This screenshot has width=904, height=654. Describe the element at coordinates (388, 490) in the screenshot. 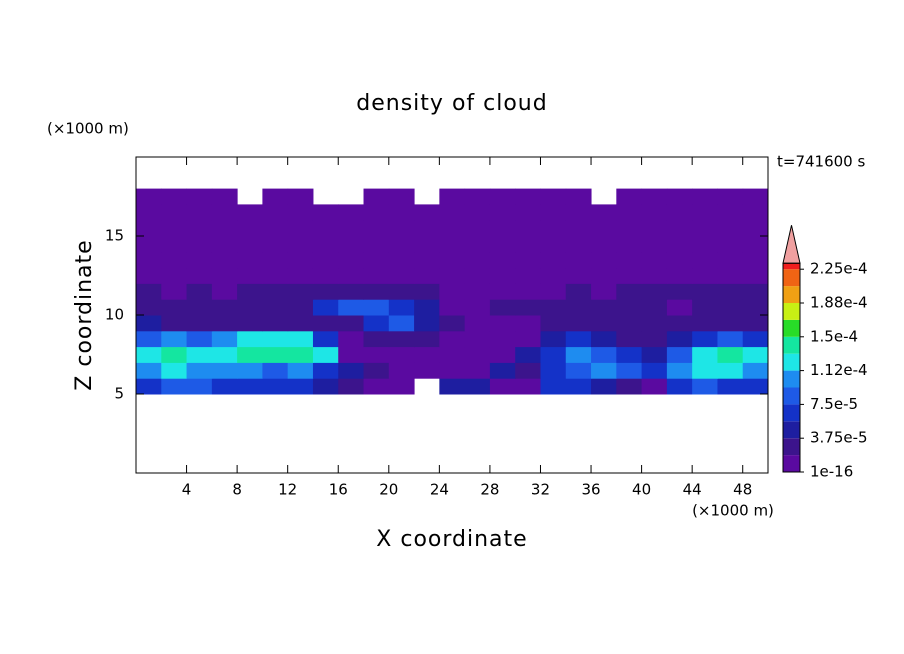

I see `x-tick-label: 20` at that location.